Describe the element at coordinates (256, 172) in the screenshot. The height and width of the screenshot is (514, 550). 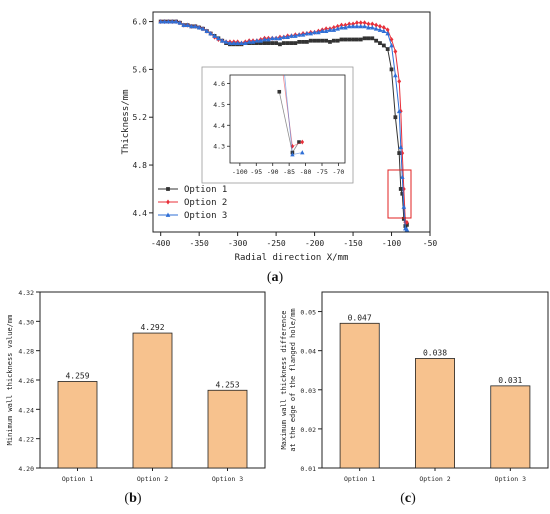
I see `inset-x-tick-label: -95` at that location.